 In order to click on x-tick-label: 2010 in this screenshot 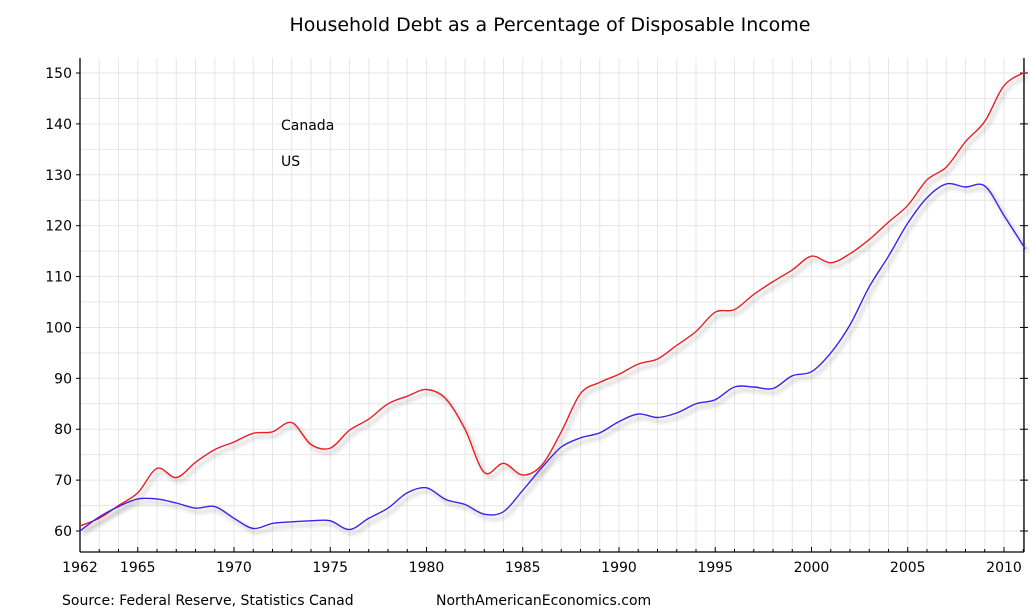, I will do `click(1004, 568)`.